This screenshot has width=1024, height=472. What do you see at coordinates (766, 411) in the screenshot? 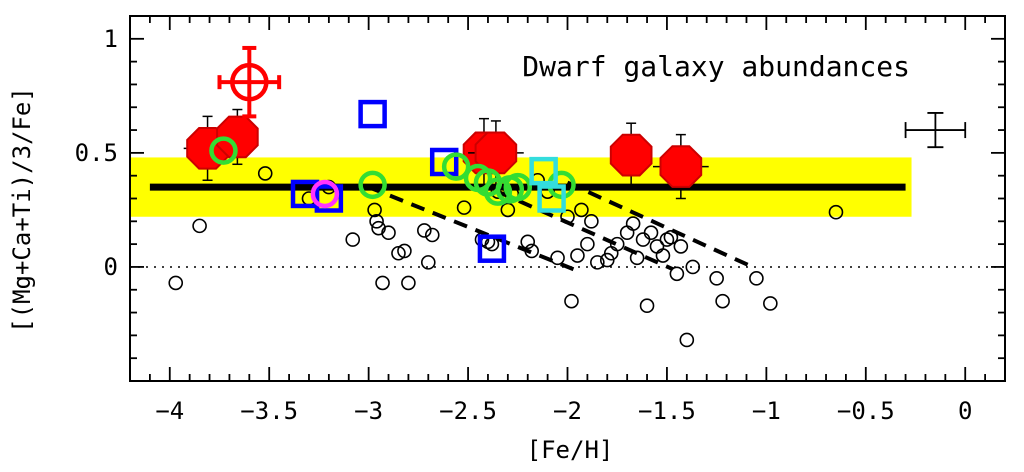
I see `x-tick-label: −1` at bounding box center [766, 411].